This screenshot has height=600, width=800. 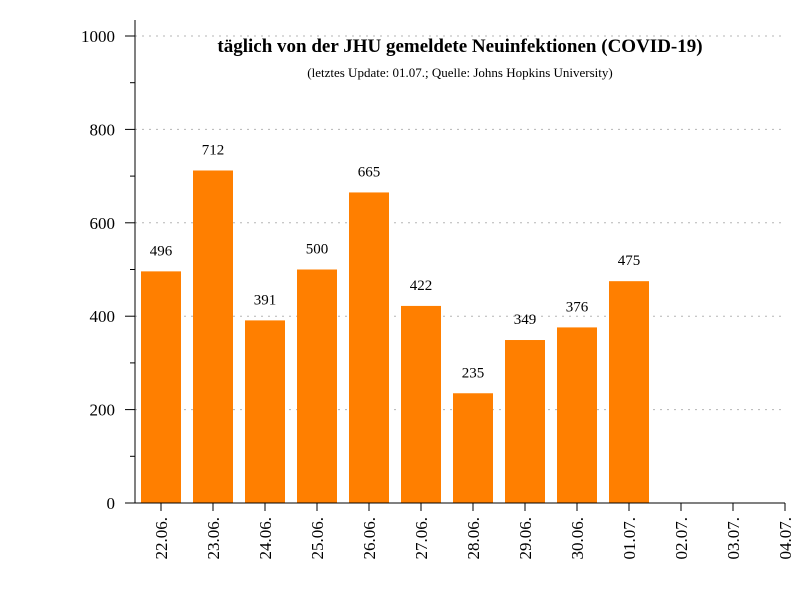 What do you see at coordinates (265, 538) in the screenshot?
I see `x-tick-label-2: 24.06.` at bounding box center [265, 538].